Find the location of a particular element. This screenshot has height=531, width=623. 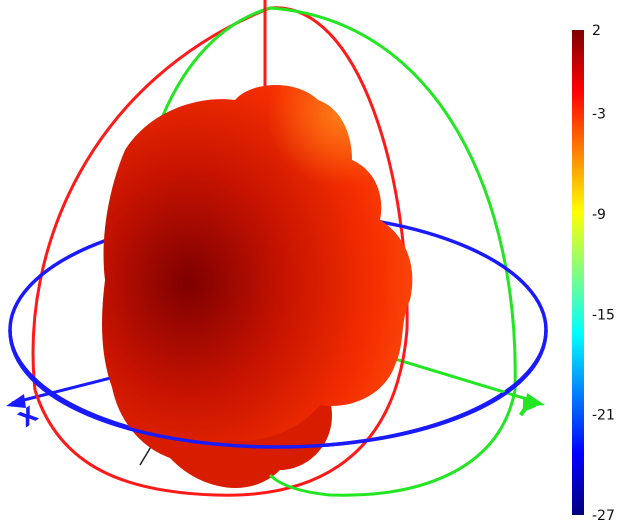

colorbar-tick-label: -15 is located at coordinates (603, 315).